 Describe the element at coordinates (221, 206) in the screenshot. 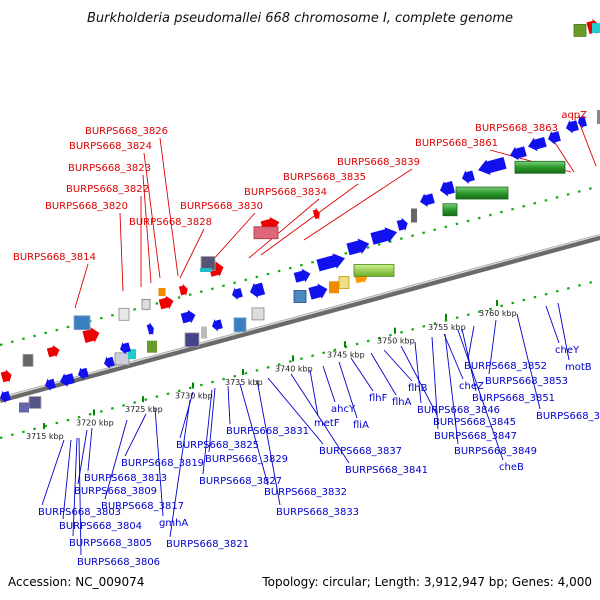

I see `upper-gene-label: BURPS668_3830` at that location.